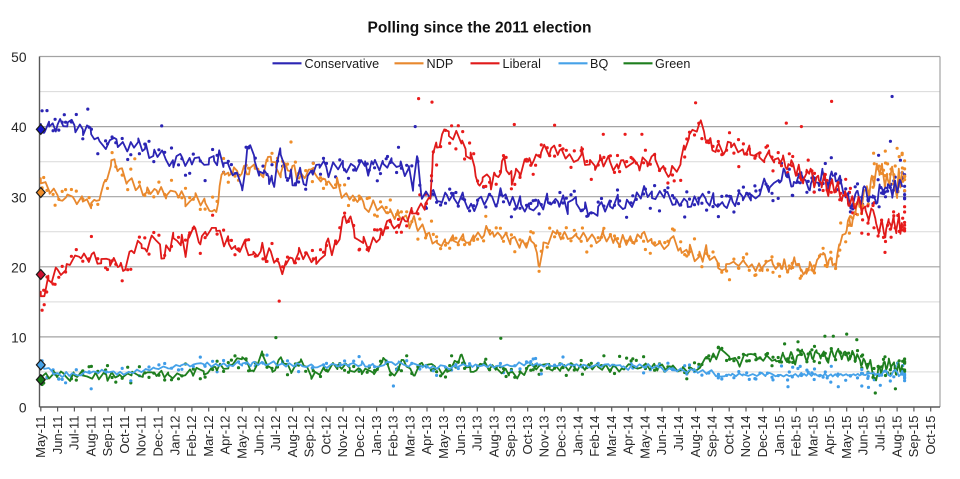  I want to click on svg-text: Oct-11, so click(124, 435).